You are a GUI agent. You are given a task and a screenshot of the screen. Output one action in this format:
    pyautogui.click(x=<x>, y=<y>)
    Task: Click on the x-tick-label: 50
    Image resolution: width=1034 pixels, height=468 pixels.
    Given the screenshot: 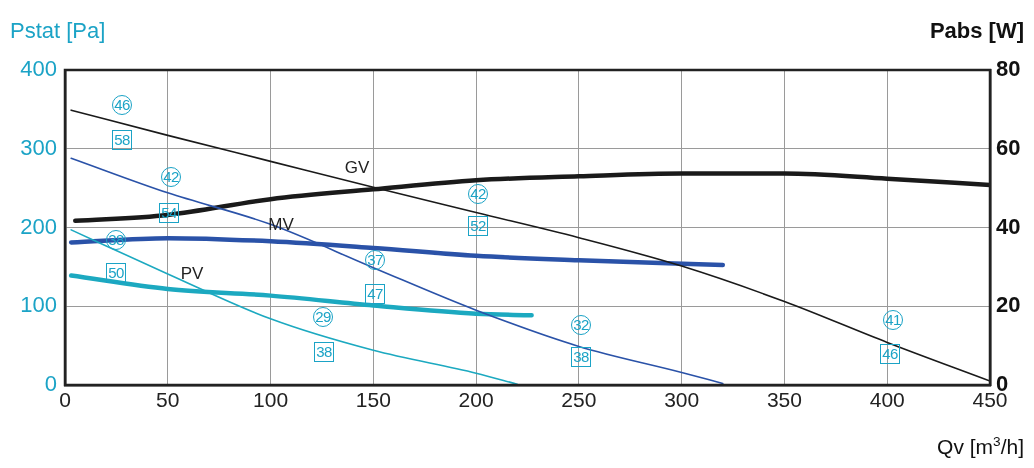 What is the action you would take?
    pyautogui.click(x=168, y=400)
    